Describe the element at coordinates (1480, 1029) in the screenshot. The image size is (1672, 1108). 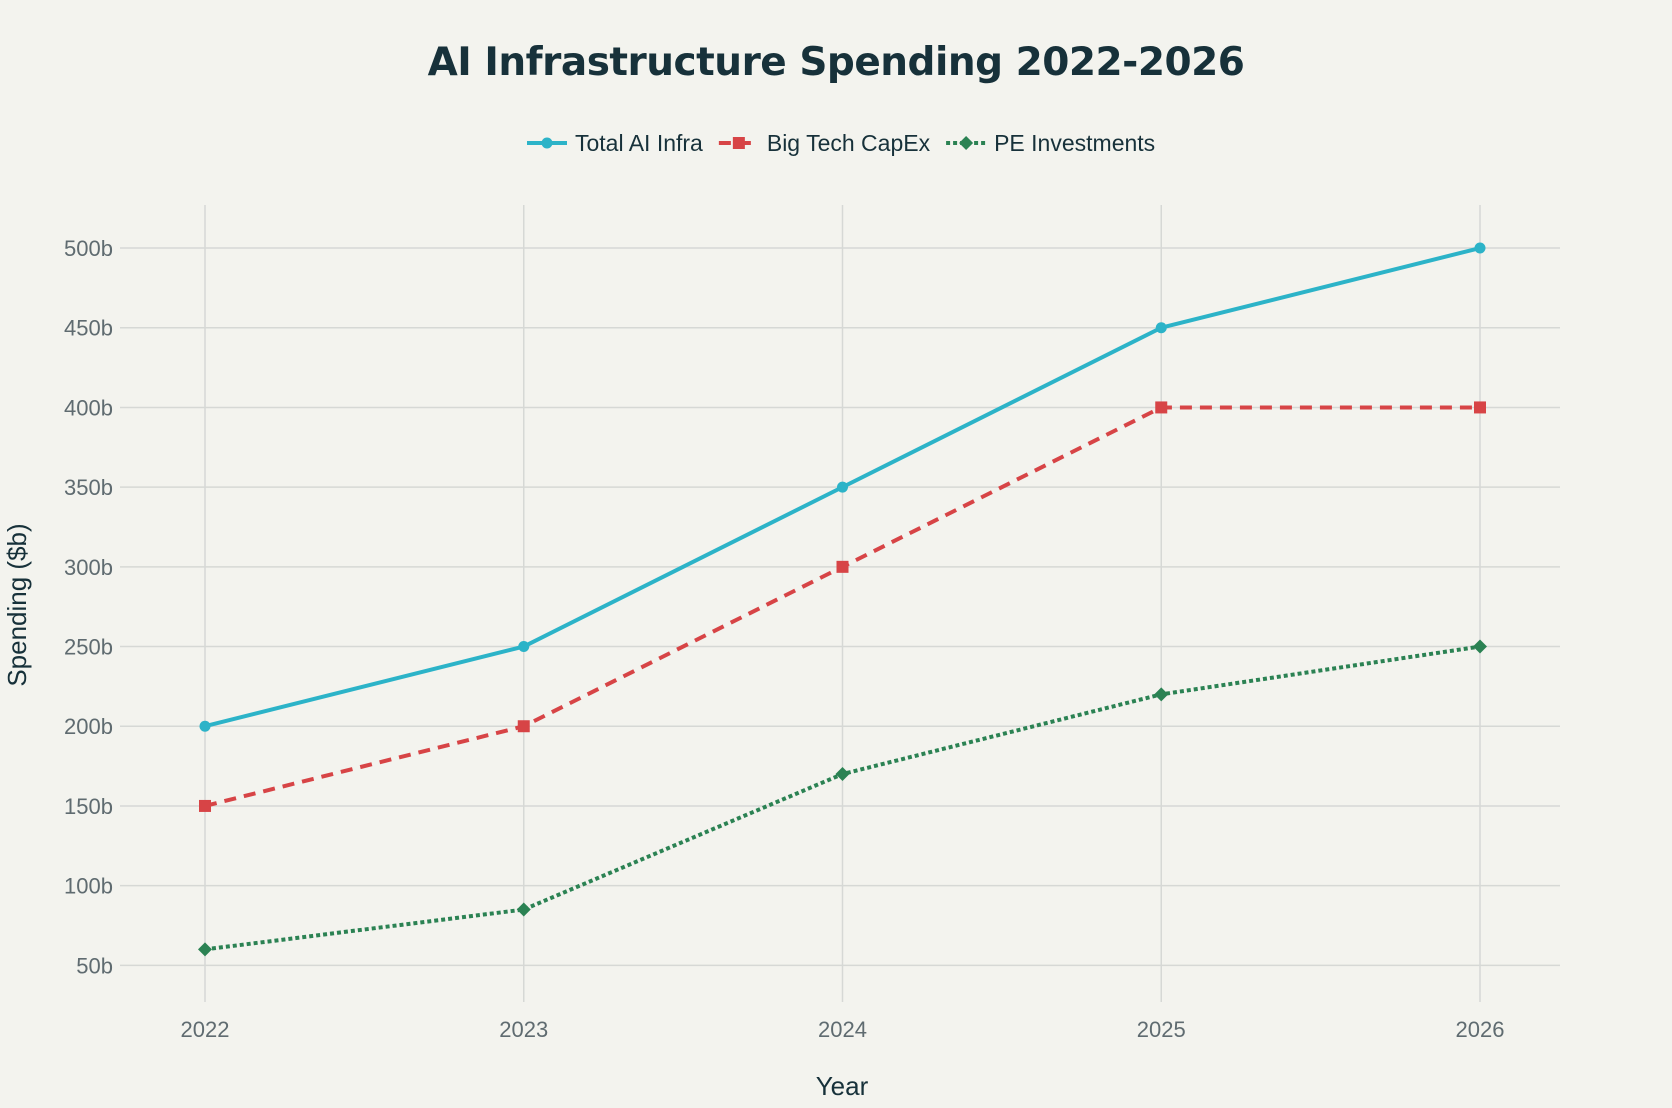
I see `x-tick-label: 2026` at that location.